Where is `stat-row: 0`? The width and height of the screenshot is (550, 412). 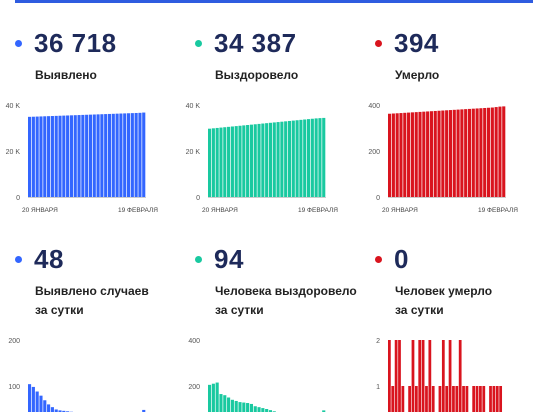 stat-row: 0 is located at coordinates (460, 259).